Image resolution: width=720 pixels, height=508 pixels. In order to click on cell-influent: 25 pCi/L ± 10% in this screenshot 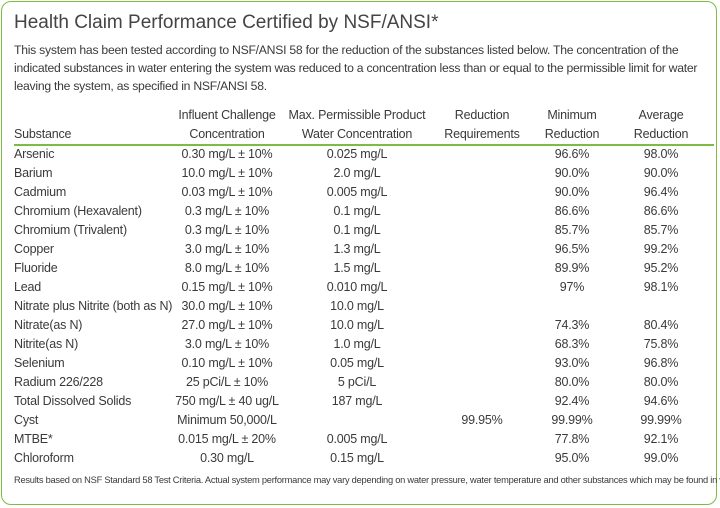, I will do `click(227, 382)`.